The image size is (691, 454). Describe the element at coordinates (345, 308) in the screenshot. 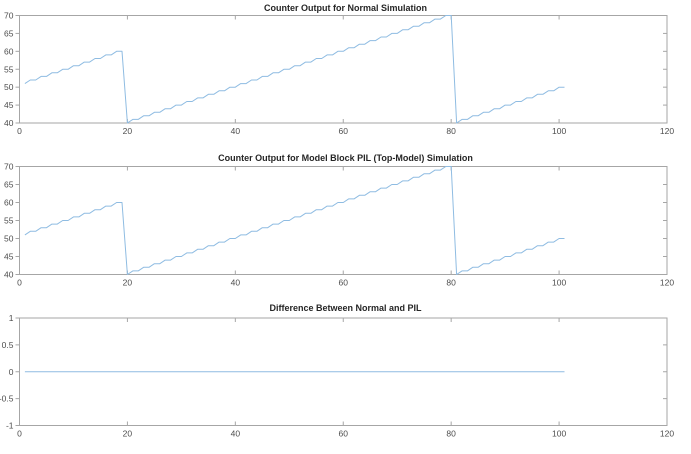

I see `plot3-title: Difference Between Normal and PIL` at that location.